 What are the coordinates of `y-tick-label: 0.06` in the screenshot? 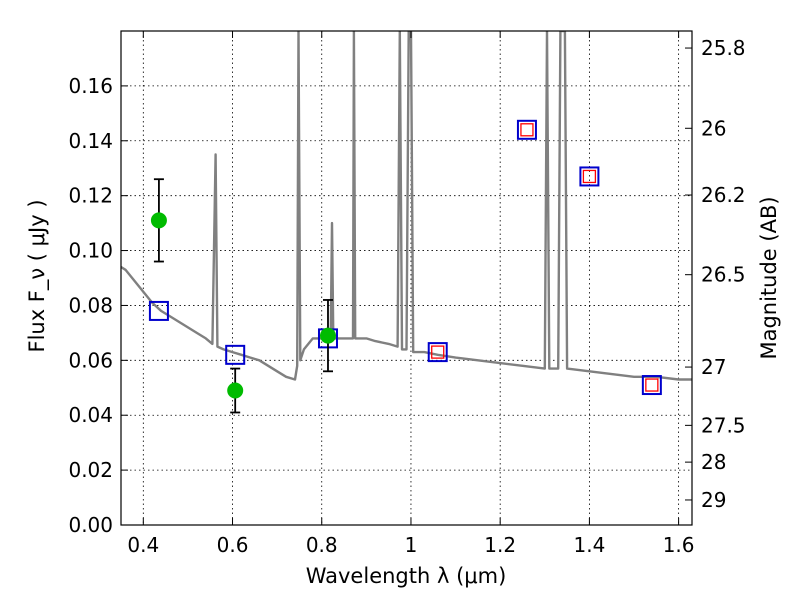 It's located at (90, 360).